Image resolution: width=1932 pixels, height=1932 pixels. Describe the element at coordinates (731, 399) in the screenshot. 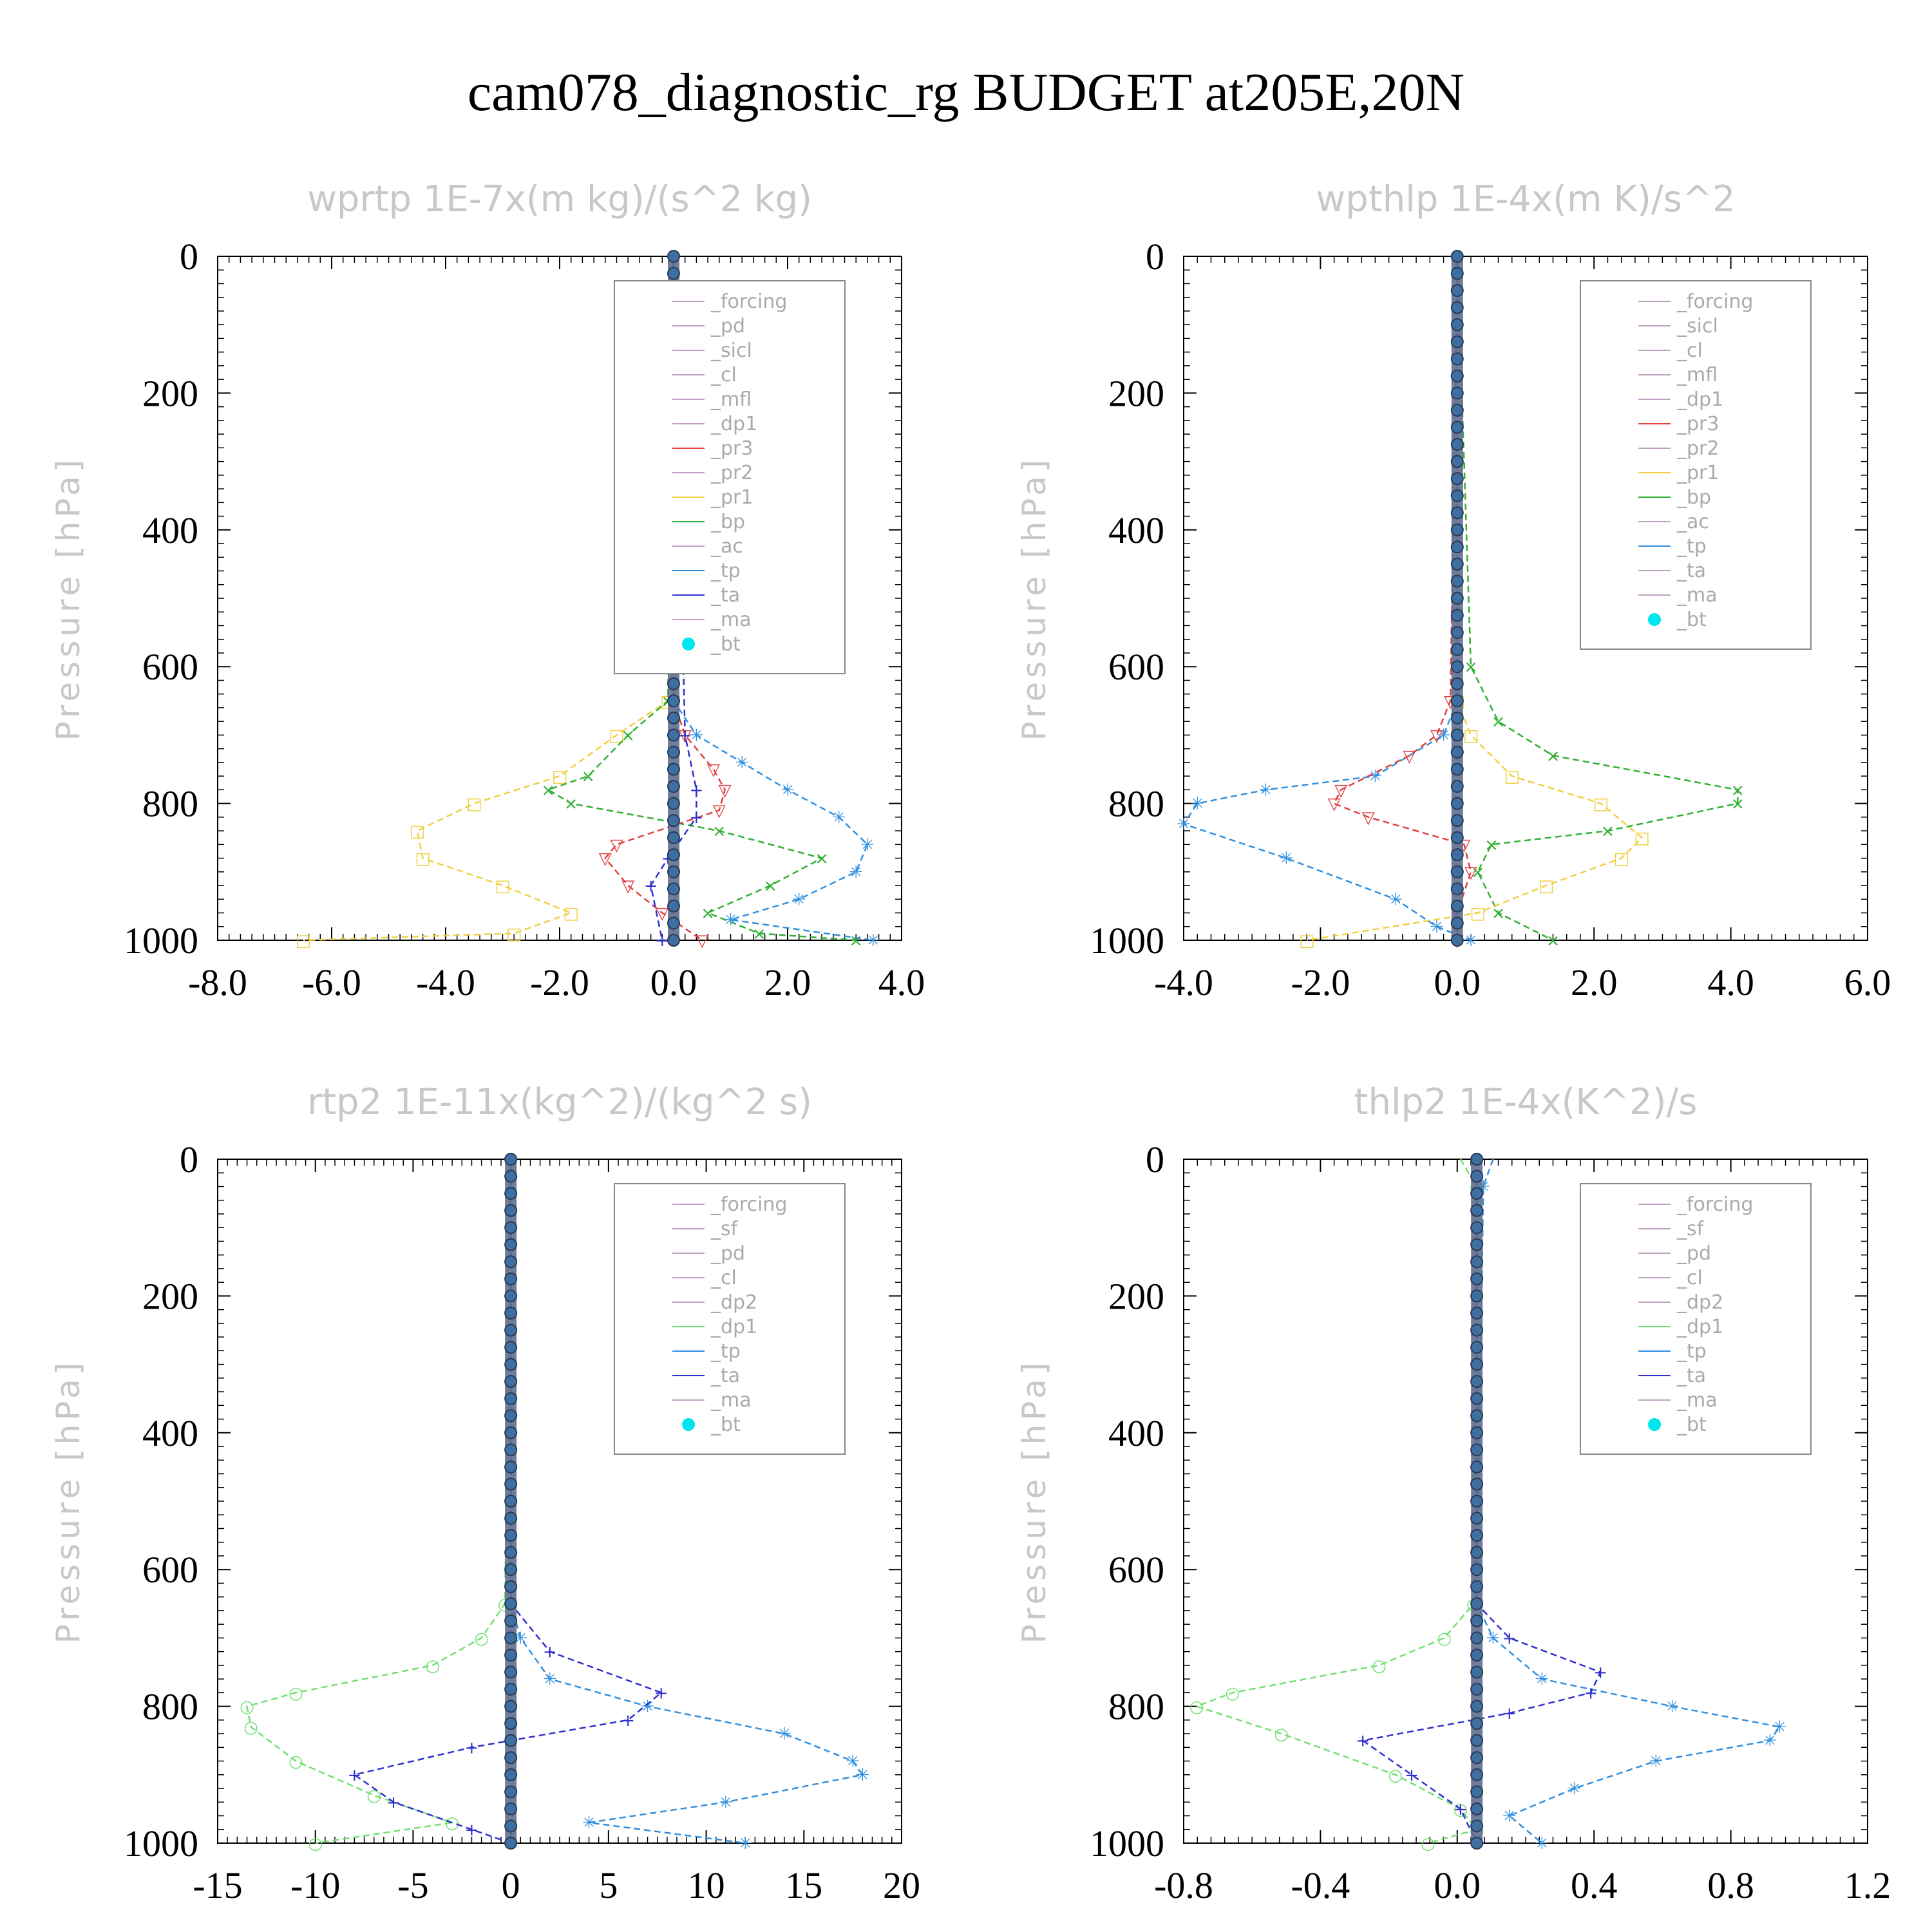

I see `legend-entry: _mfl` at that location.